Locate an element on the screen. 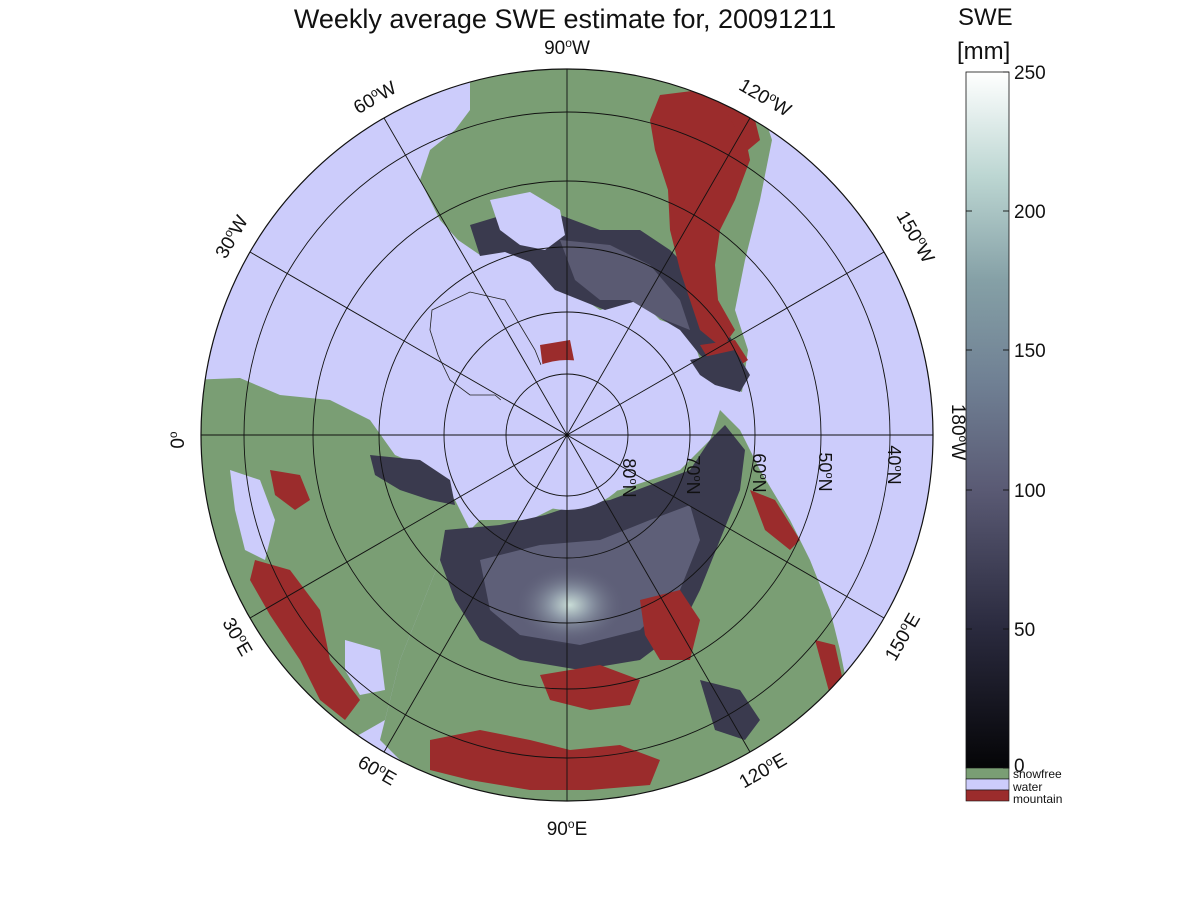 This screenshot has height=900, width=1200. mediterranean is located at coordinates (252, 515).